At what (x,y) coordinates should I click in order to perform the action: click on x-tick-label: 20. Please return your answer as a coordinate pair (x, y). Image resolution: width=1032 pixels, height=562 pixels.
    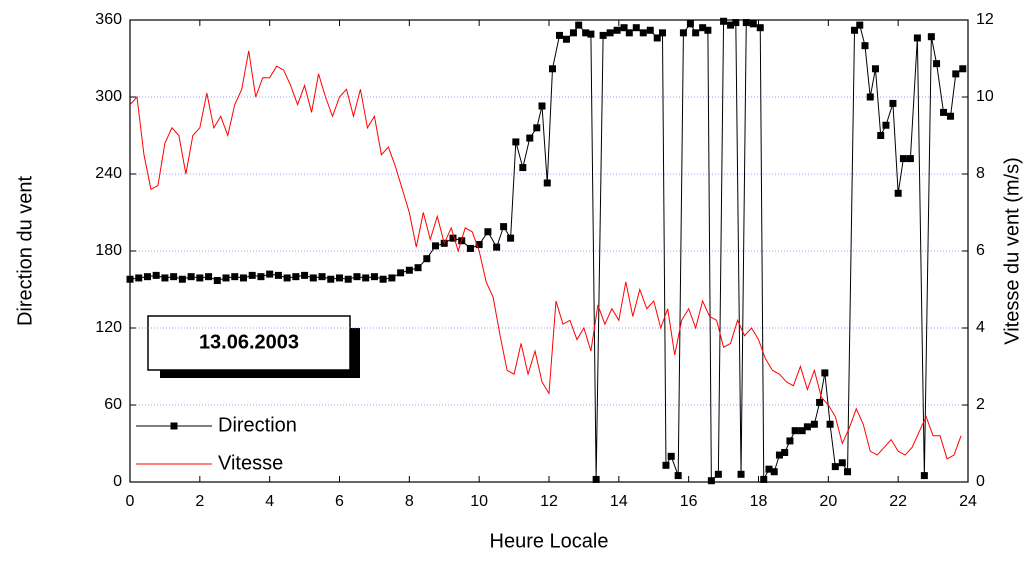
    Looking at the image, I should click on (828, 501).